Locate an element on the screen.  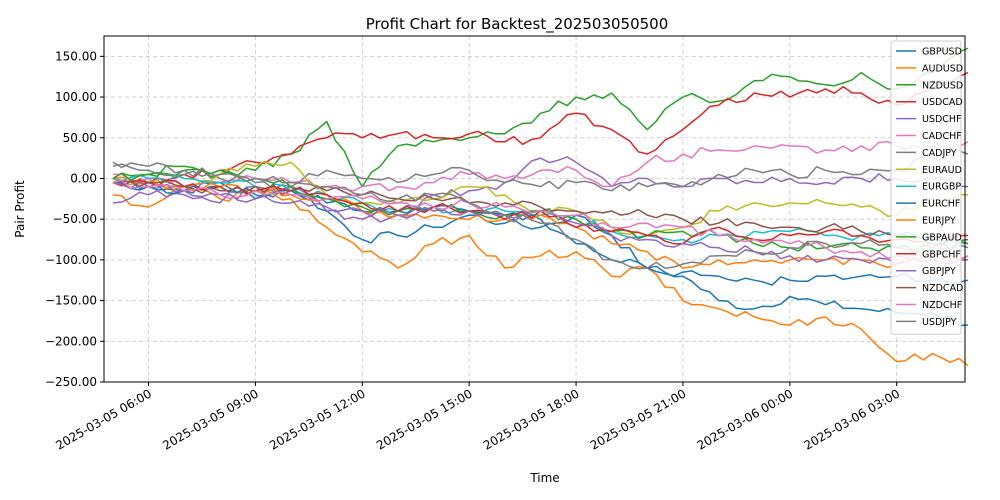
legend-label: CADCHF is located at coordinates (942, 136).